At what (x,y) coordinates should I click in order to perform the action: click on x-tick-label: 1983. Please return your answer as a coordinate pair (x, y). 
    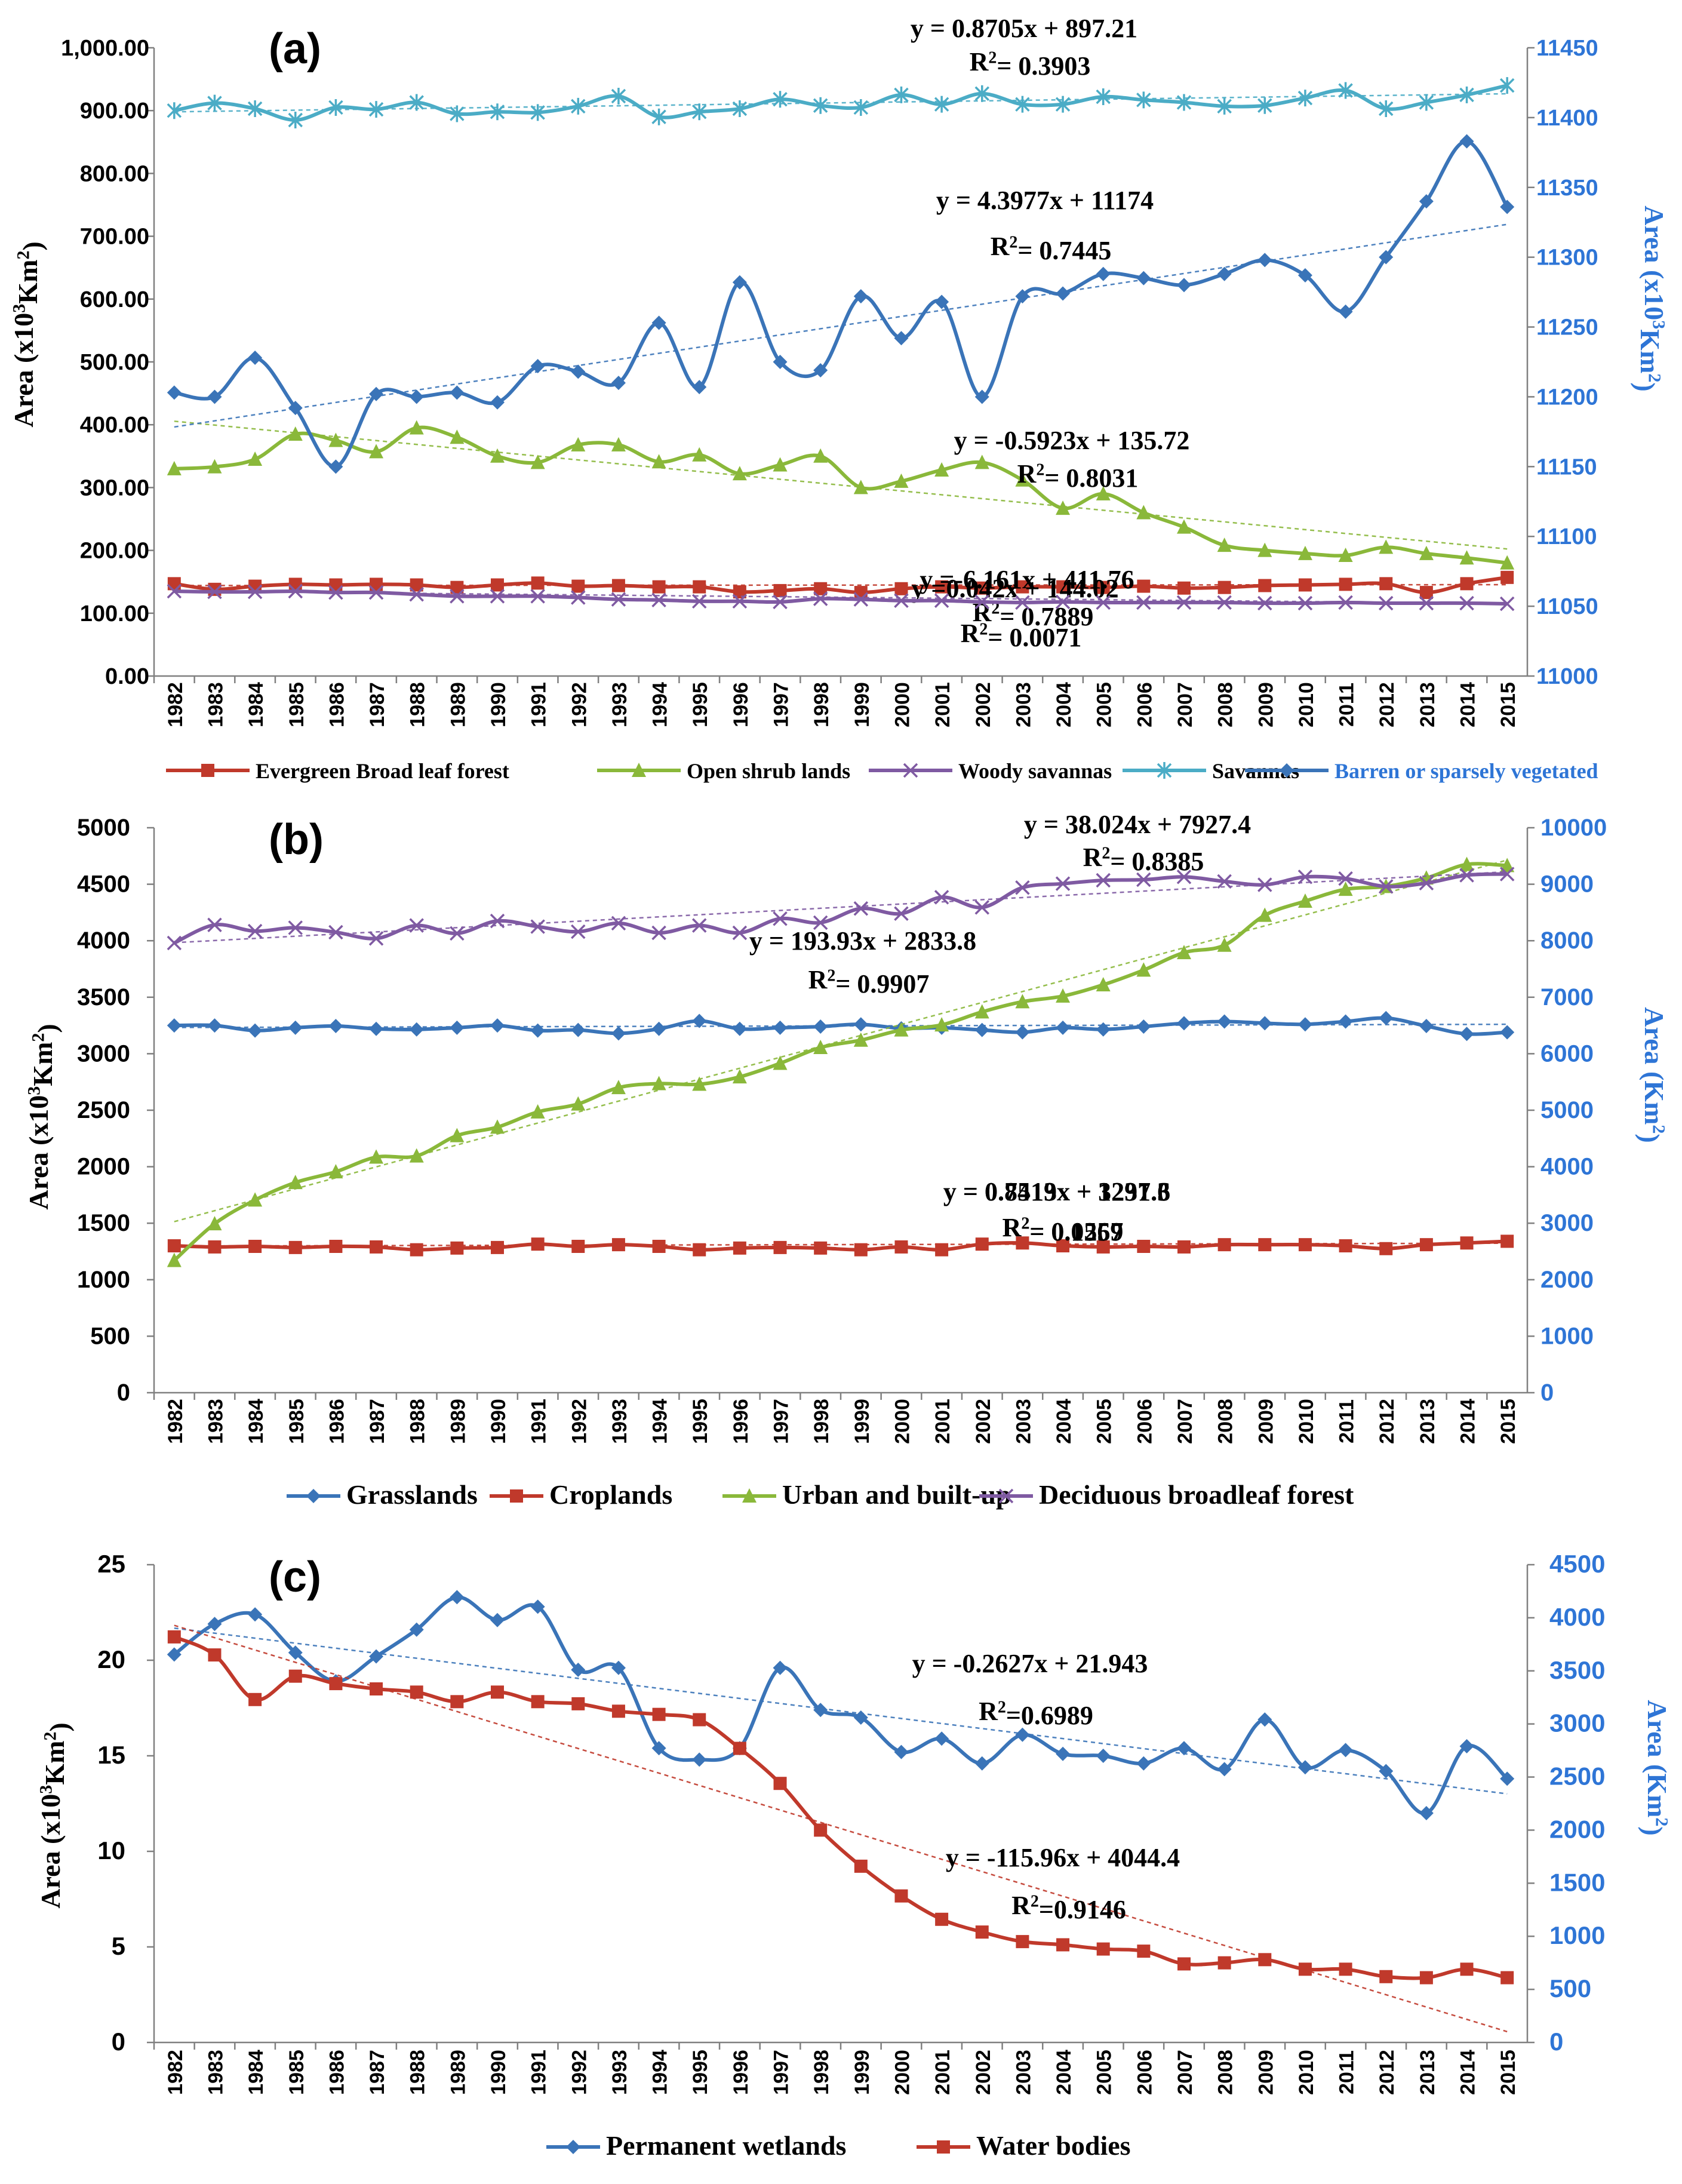
    Looking at the image, I should click on (215, 1421).